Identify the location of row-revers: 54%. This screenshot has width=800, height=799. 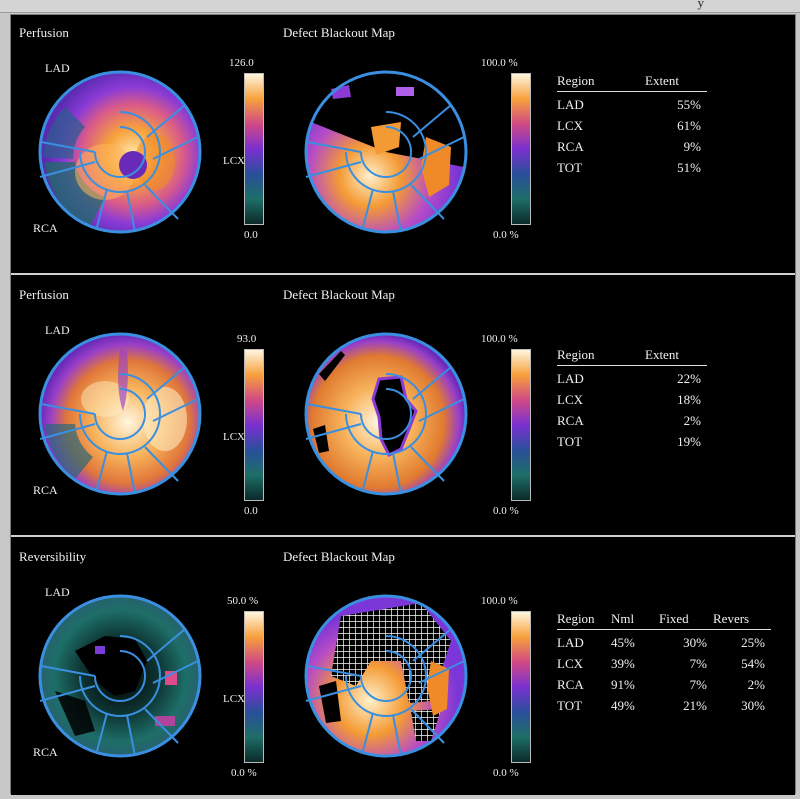
(753, 663).